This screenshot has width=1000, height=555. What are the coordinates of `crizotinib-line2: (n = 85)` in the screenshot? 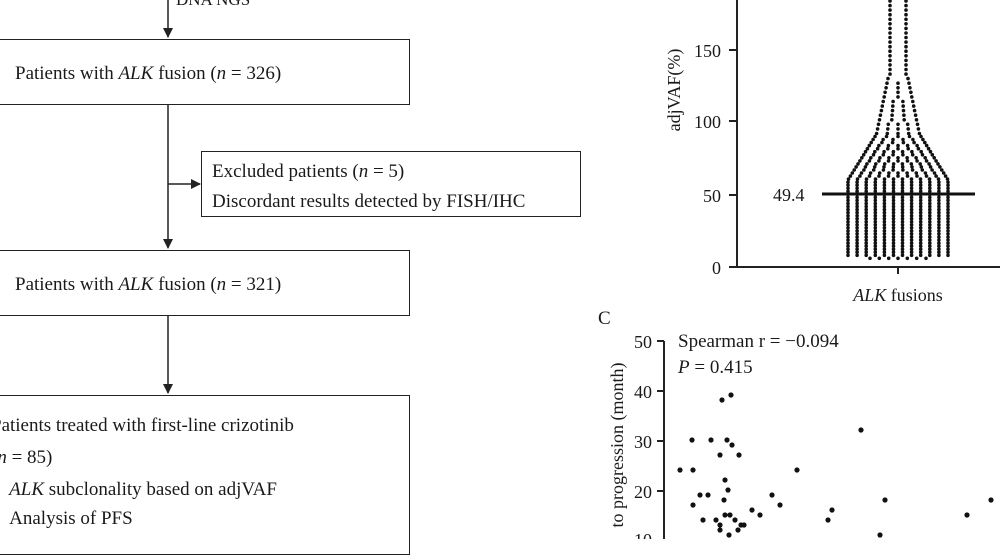 It's located at (26, 457).